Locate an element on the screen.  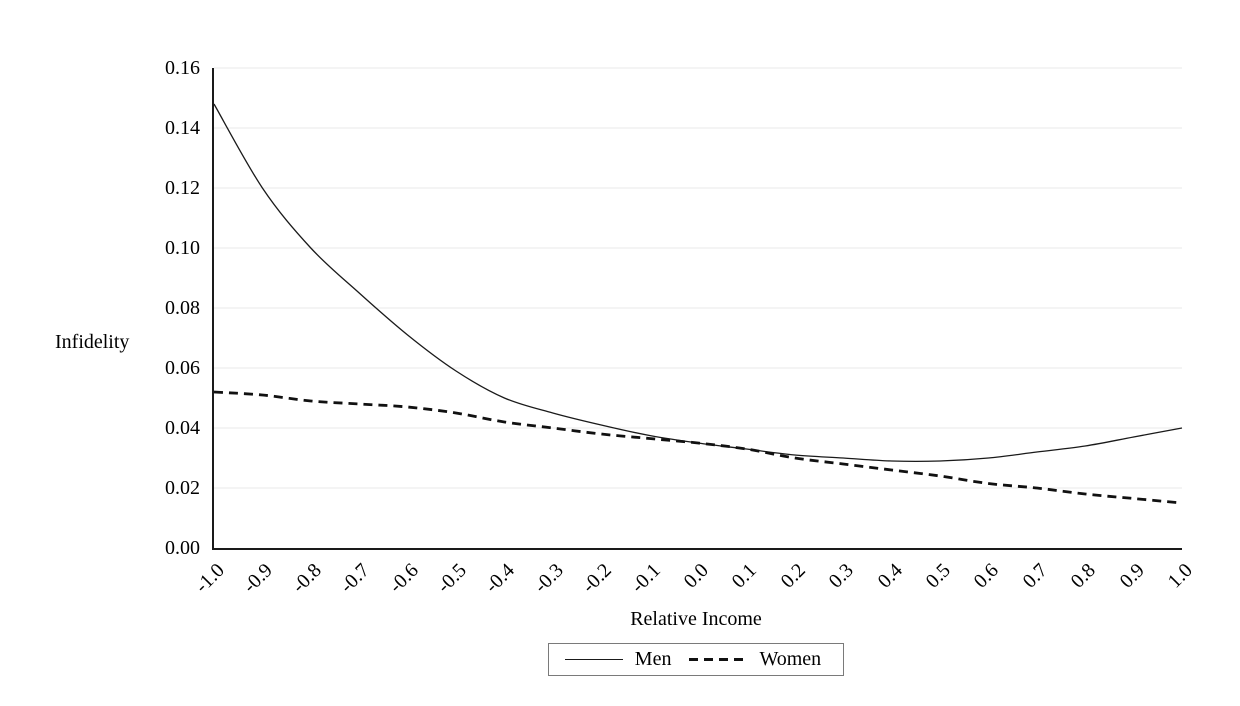
y-tick-label: 0.08 is located at coordinates (182, 308).